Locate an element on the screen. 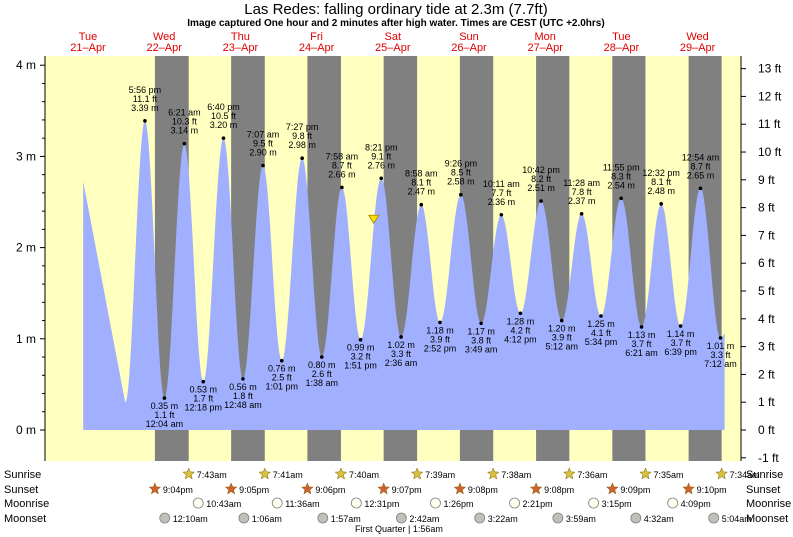 The height and width of the screenshot is (537, 793). high-label: 2.90 m is located at coordinates (263, 153).